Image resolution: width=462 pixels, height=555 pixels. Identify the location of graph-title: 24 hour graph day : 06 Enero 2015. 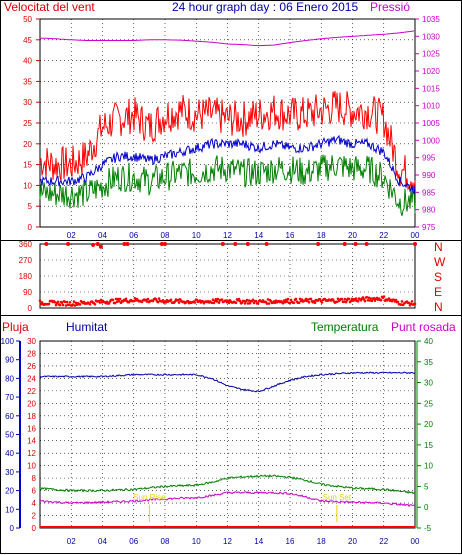
(265, 7).